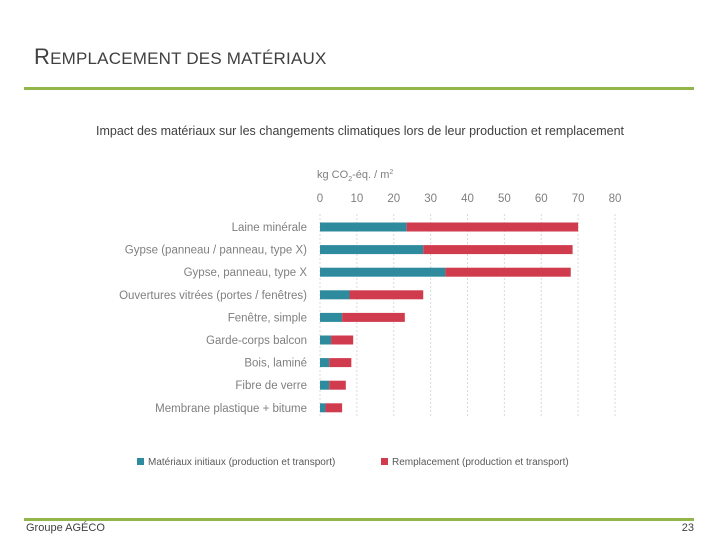 The image size is (720, 540). Describe the element at coordinates (687, 528) in the screenshot. I see `page-number: 23` at that location.